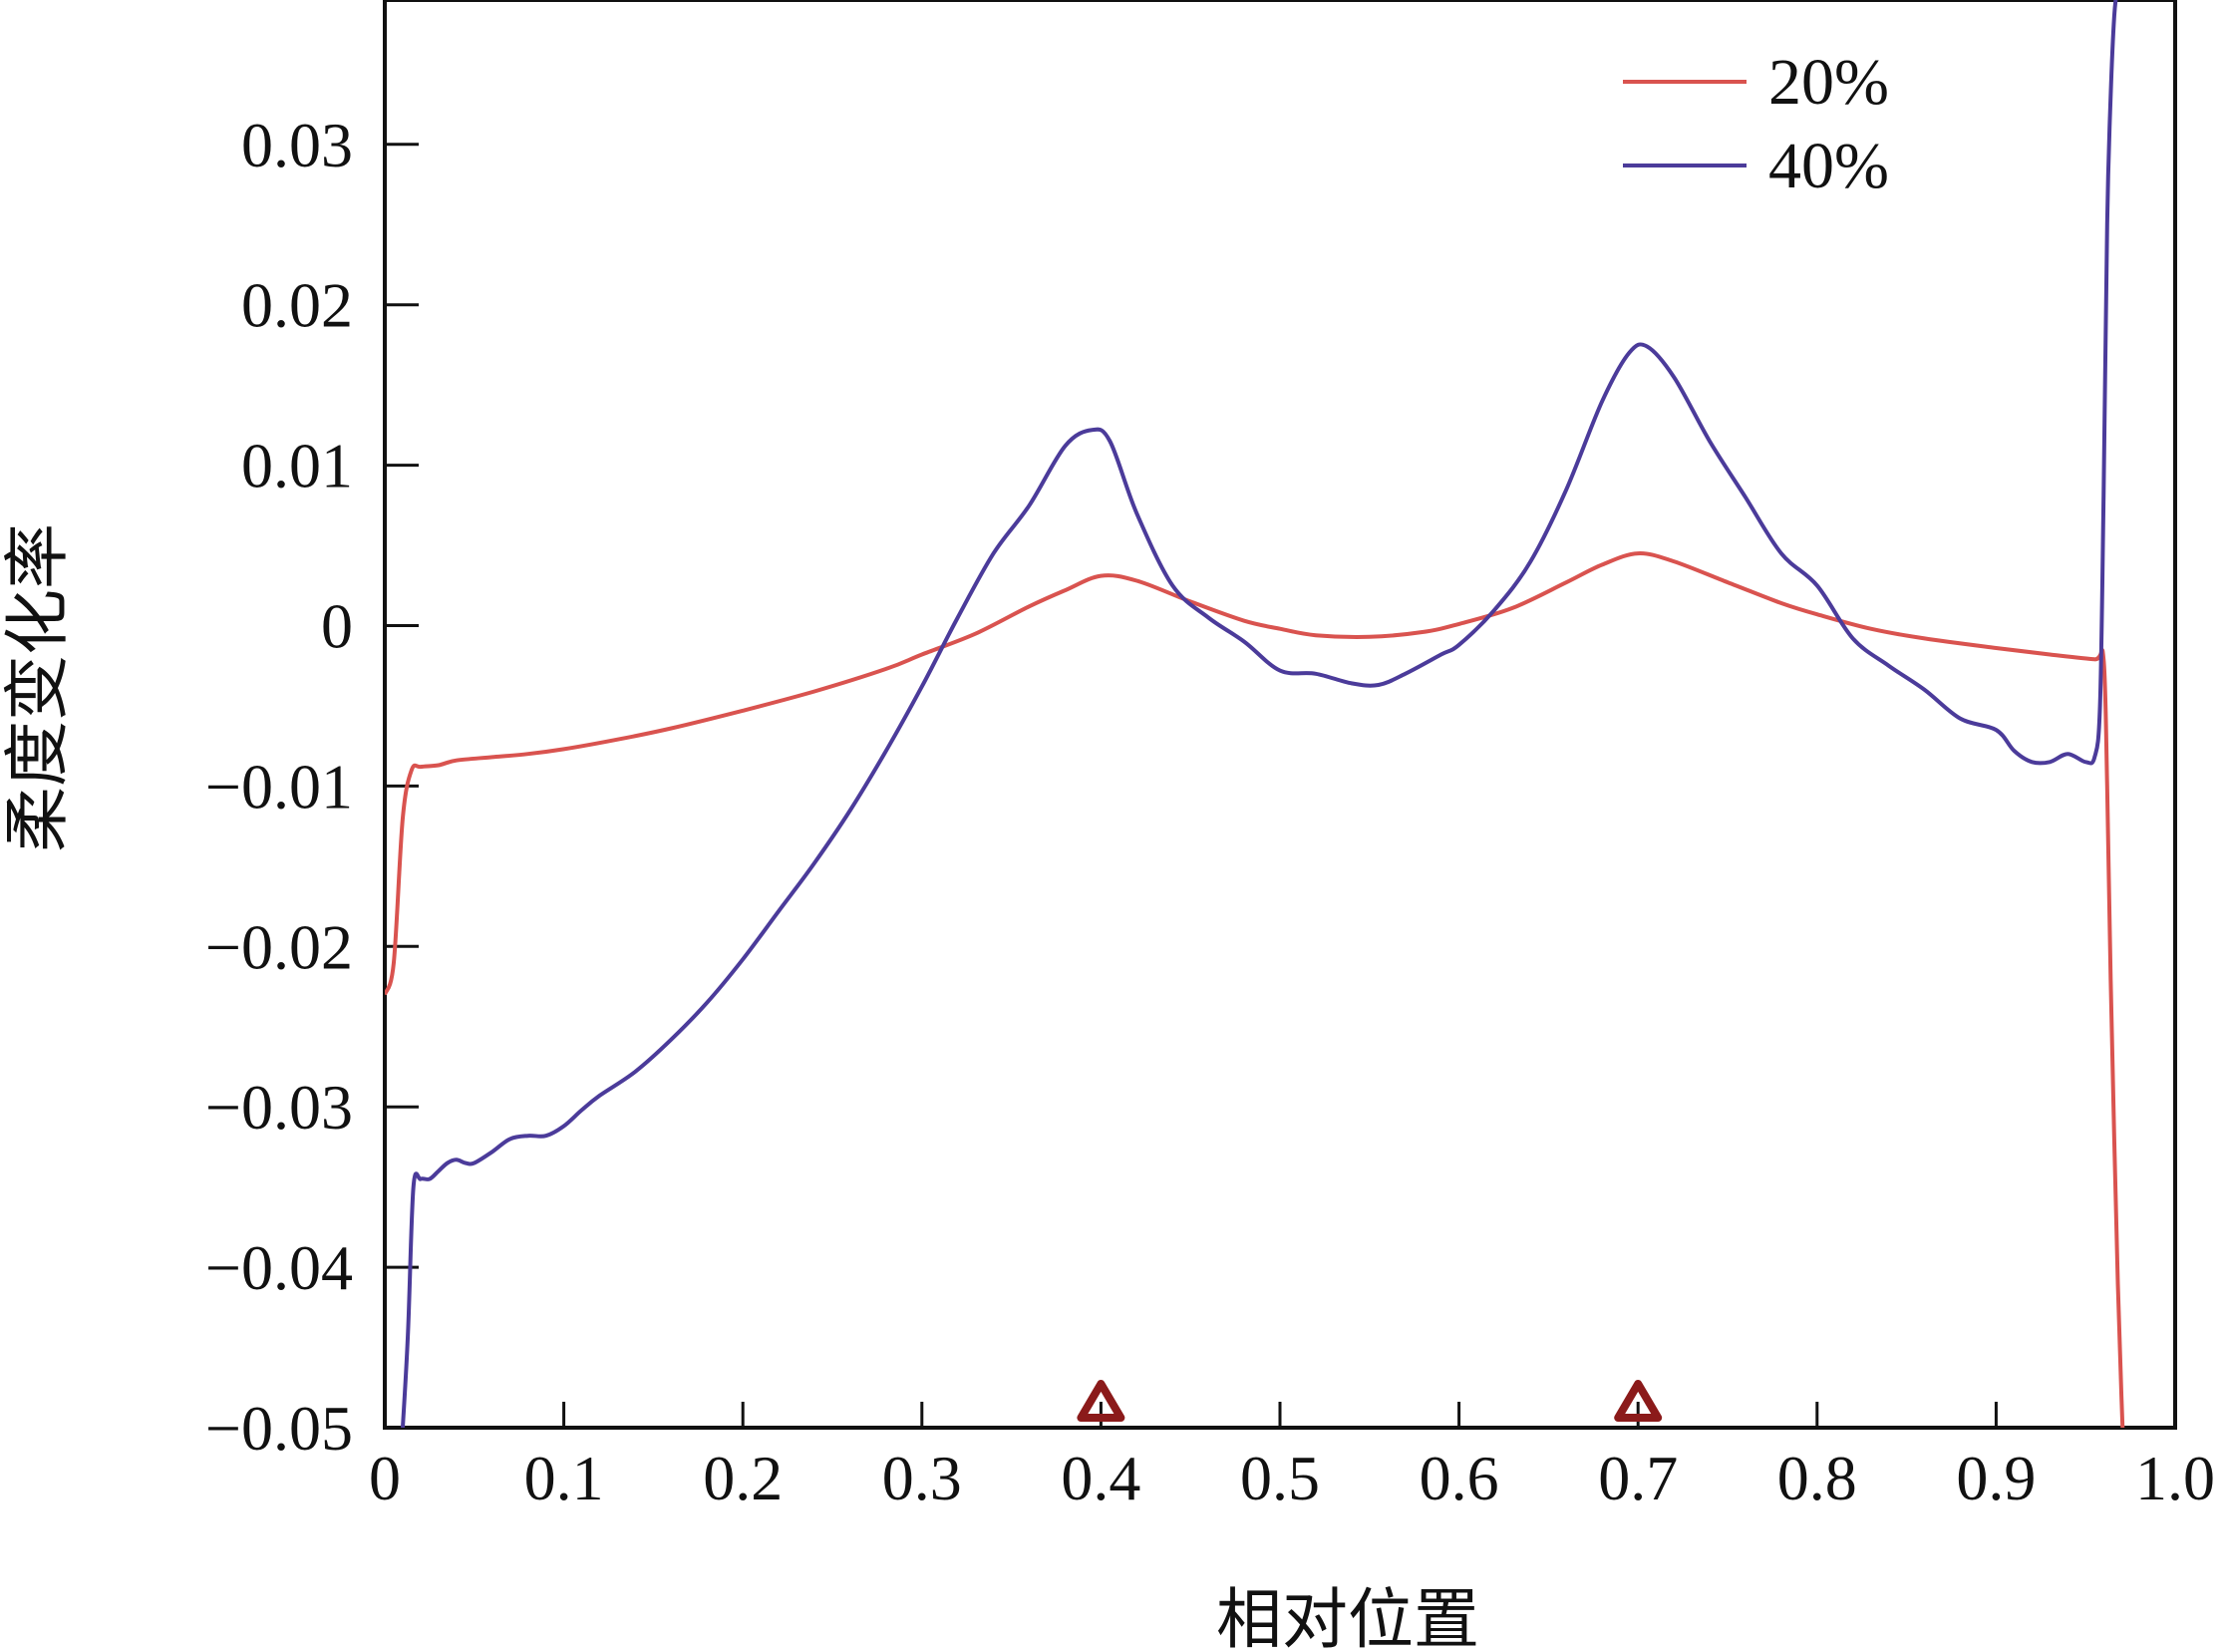 This screenshot has height=1652, width=2227. I want to click on x-axis-title: 相对位置, so click(1347, 1616).